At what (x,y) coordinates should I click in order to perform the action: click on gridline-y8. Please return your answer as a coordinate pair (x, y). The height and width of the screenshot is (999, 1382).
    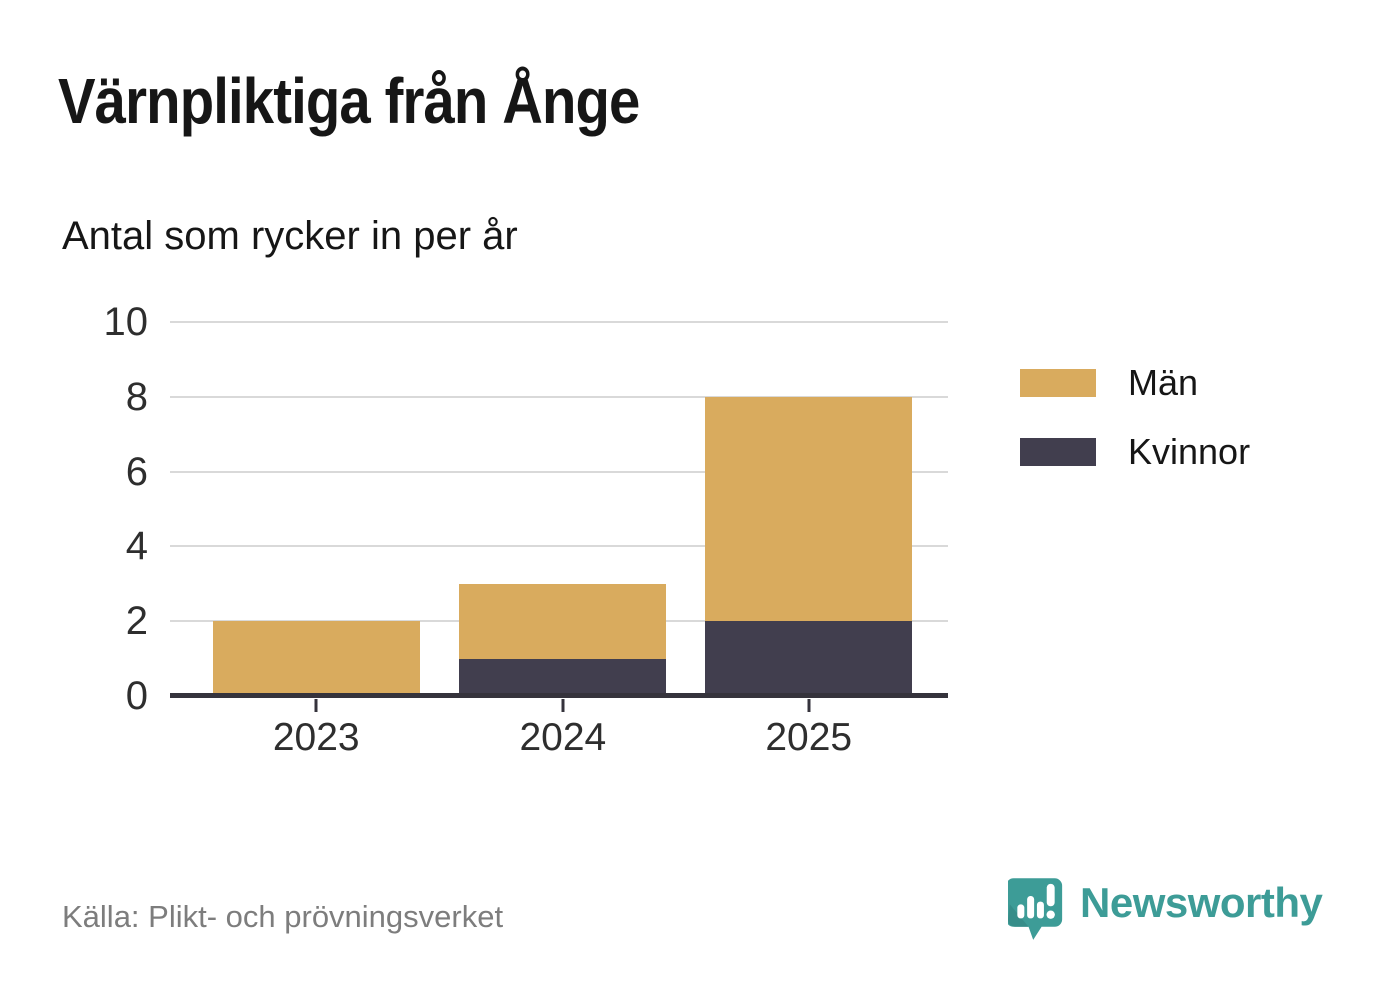
    Looking at the image, I should click on (559, 396).